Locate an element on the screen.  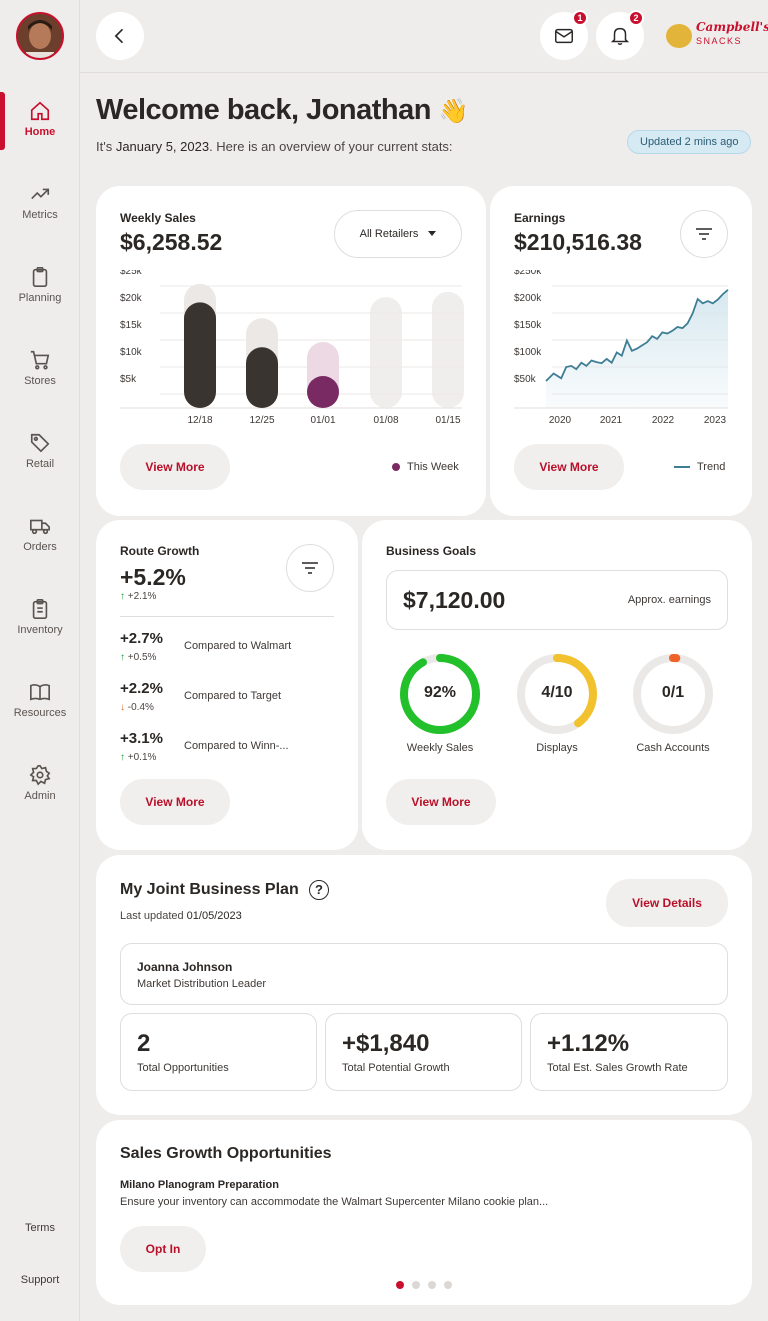
nav-orders: Orders is located at coordinates (40, 537).